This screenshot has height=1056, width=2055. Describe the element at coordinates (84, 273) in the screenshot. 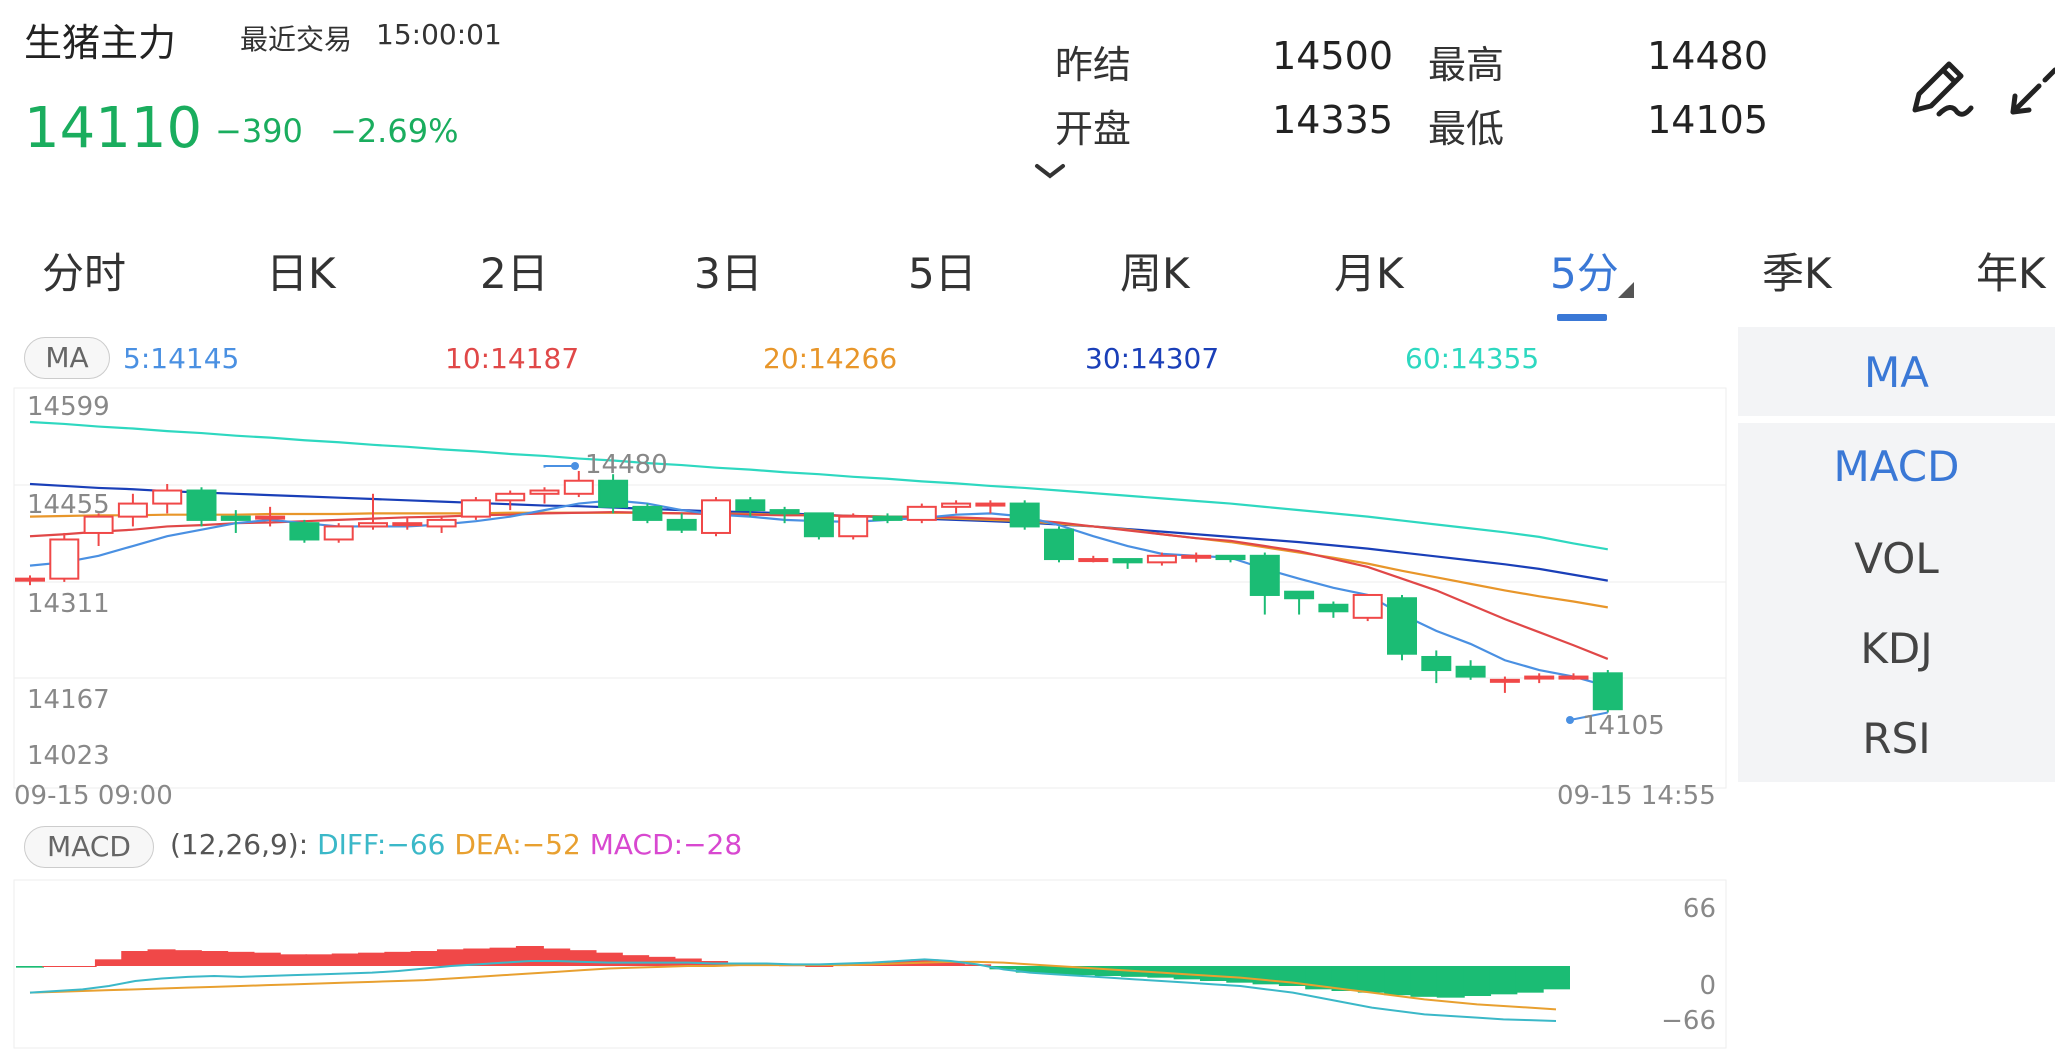

I see `tab-intraday: 分时` at that location.